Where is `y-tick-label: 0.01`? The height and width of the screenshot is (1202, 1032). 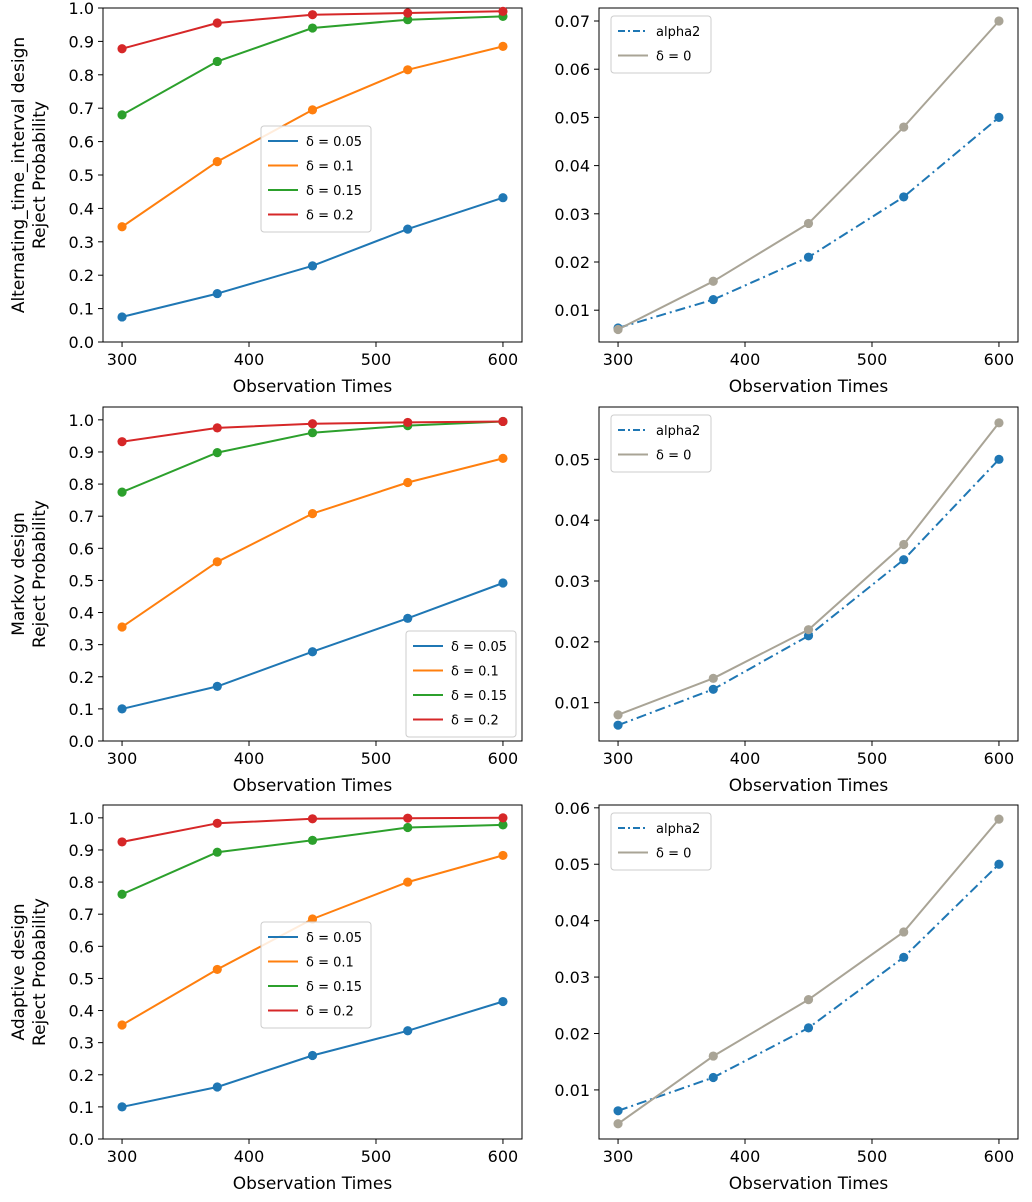
y-tick-label: 0.01 is located at coordinates (572, 310).